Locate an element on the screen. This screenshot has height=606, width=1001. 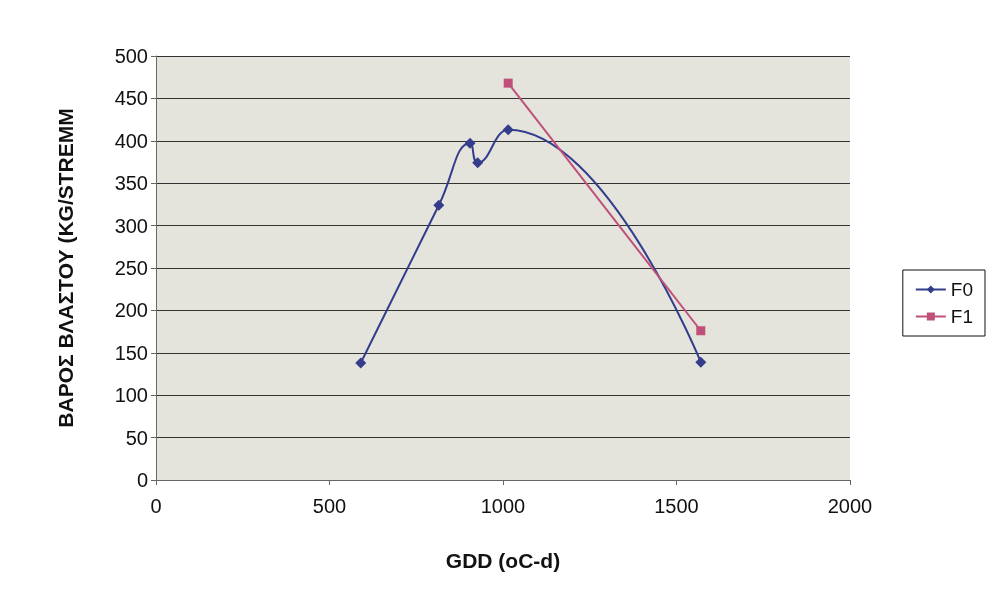
x-tick-label: 1000 is located at coordinates (503, 506).